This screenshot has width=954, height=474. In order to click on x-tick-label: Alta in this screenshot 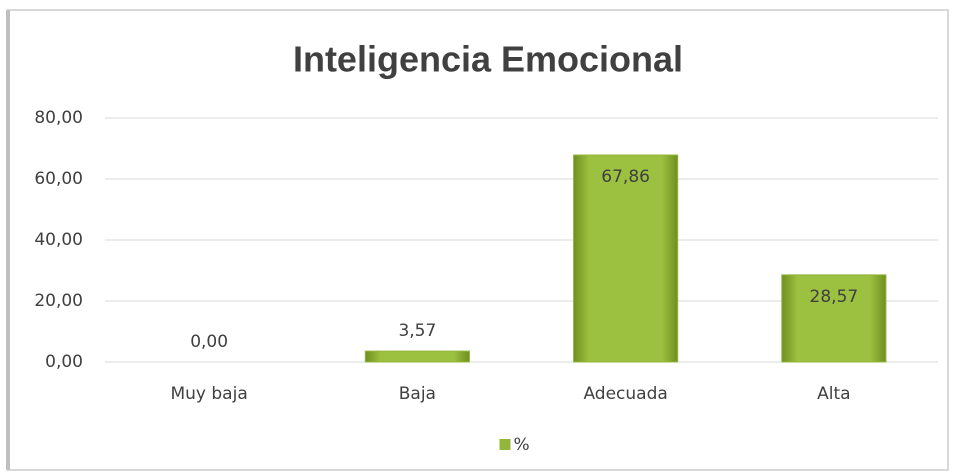, I will do `click(833, 394)`.